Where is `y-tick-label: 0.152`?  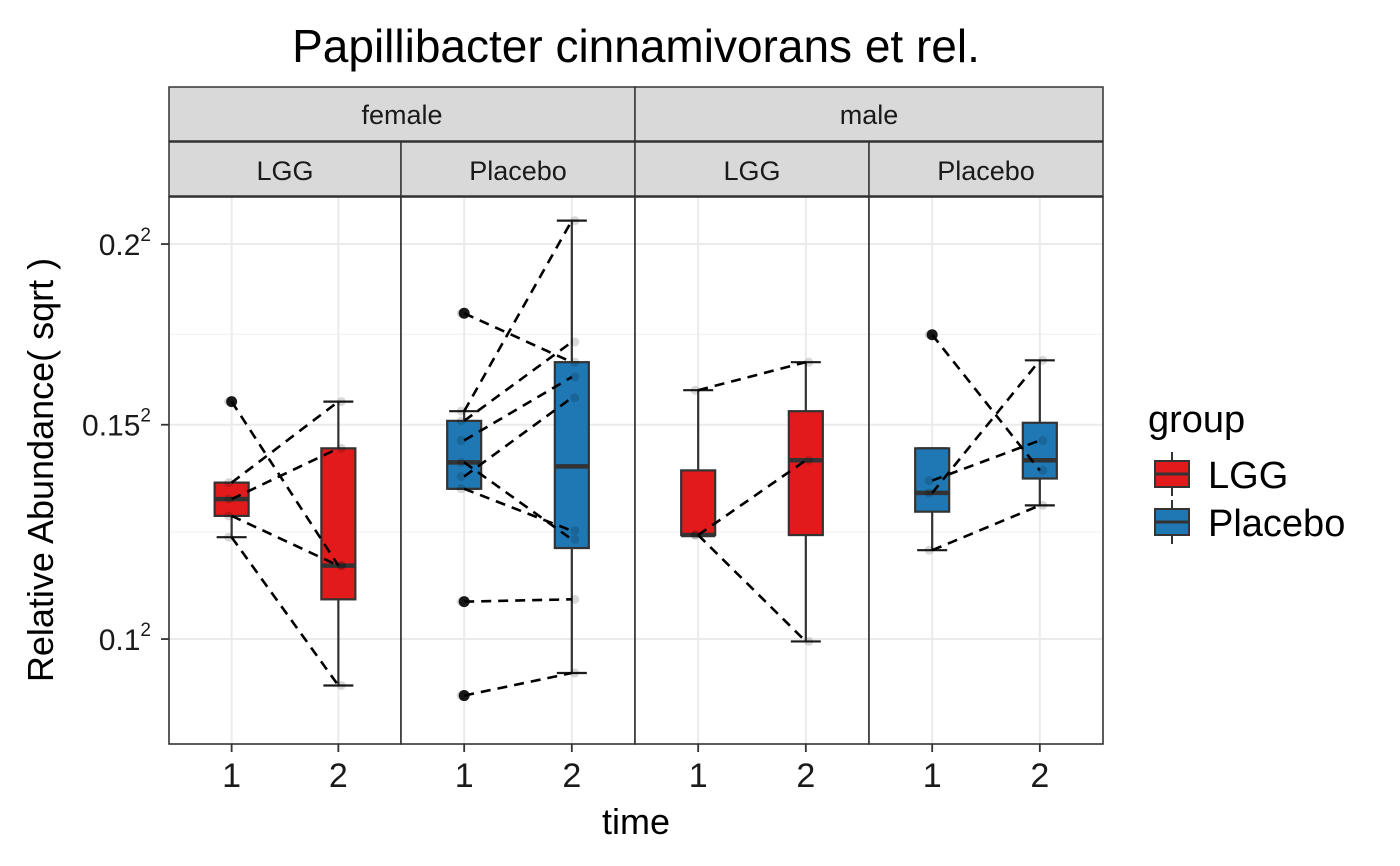 y-tick-label: 0.152 is located at coordinates (116, 424).